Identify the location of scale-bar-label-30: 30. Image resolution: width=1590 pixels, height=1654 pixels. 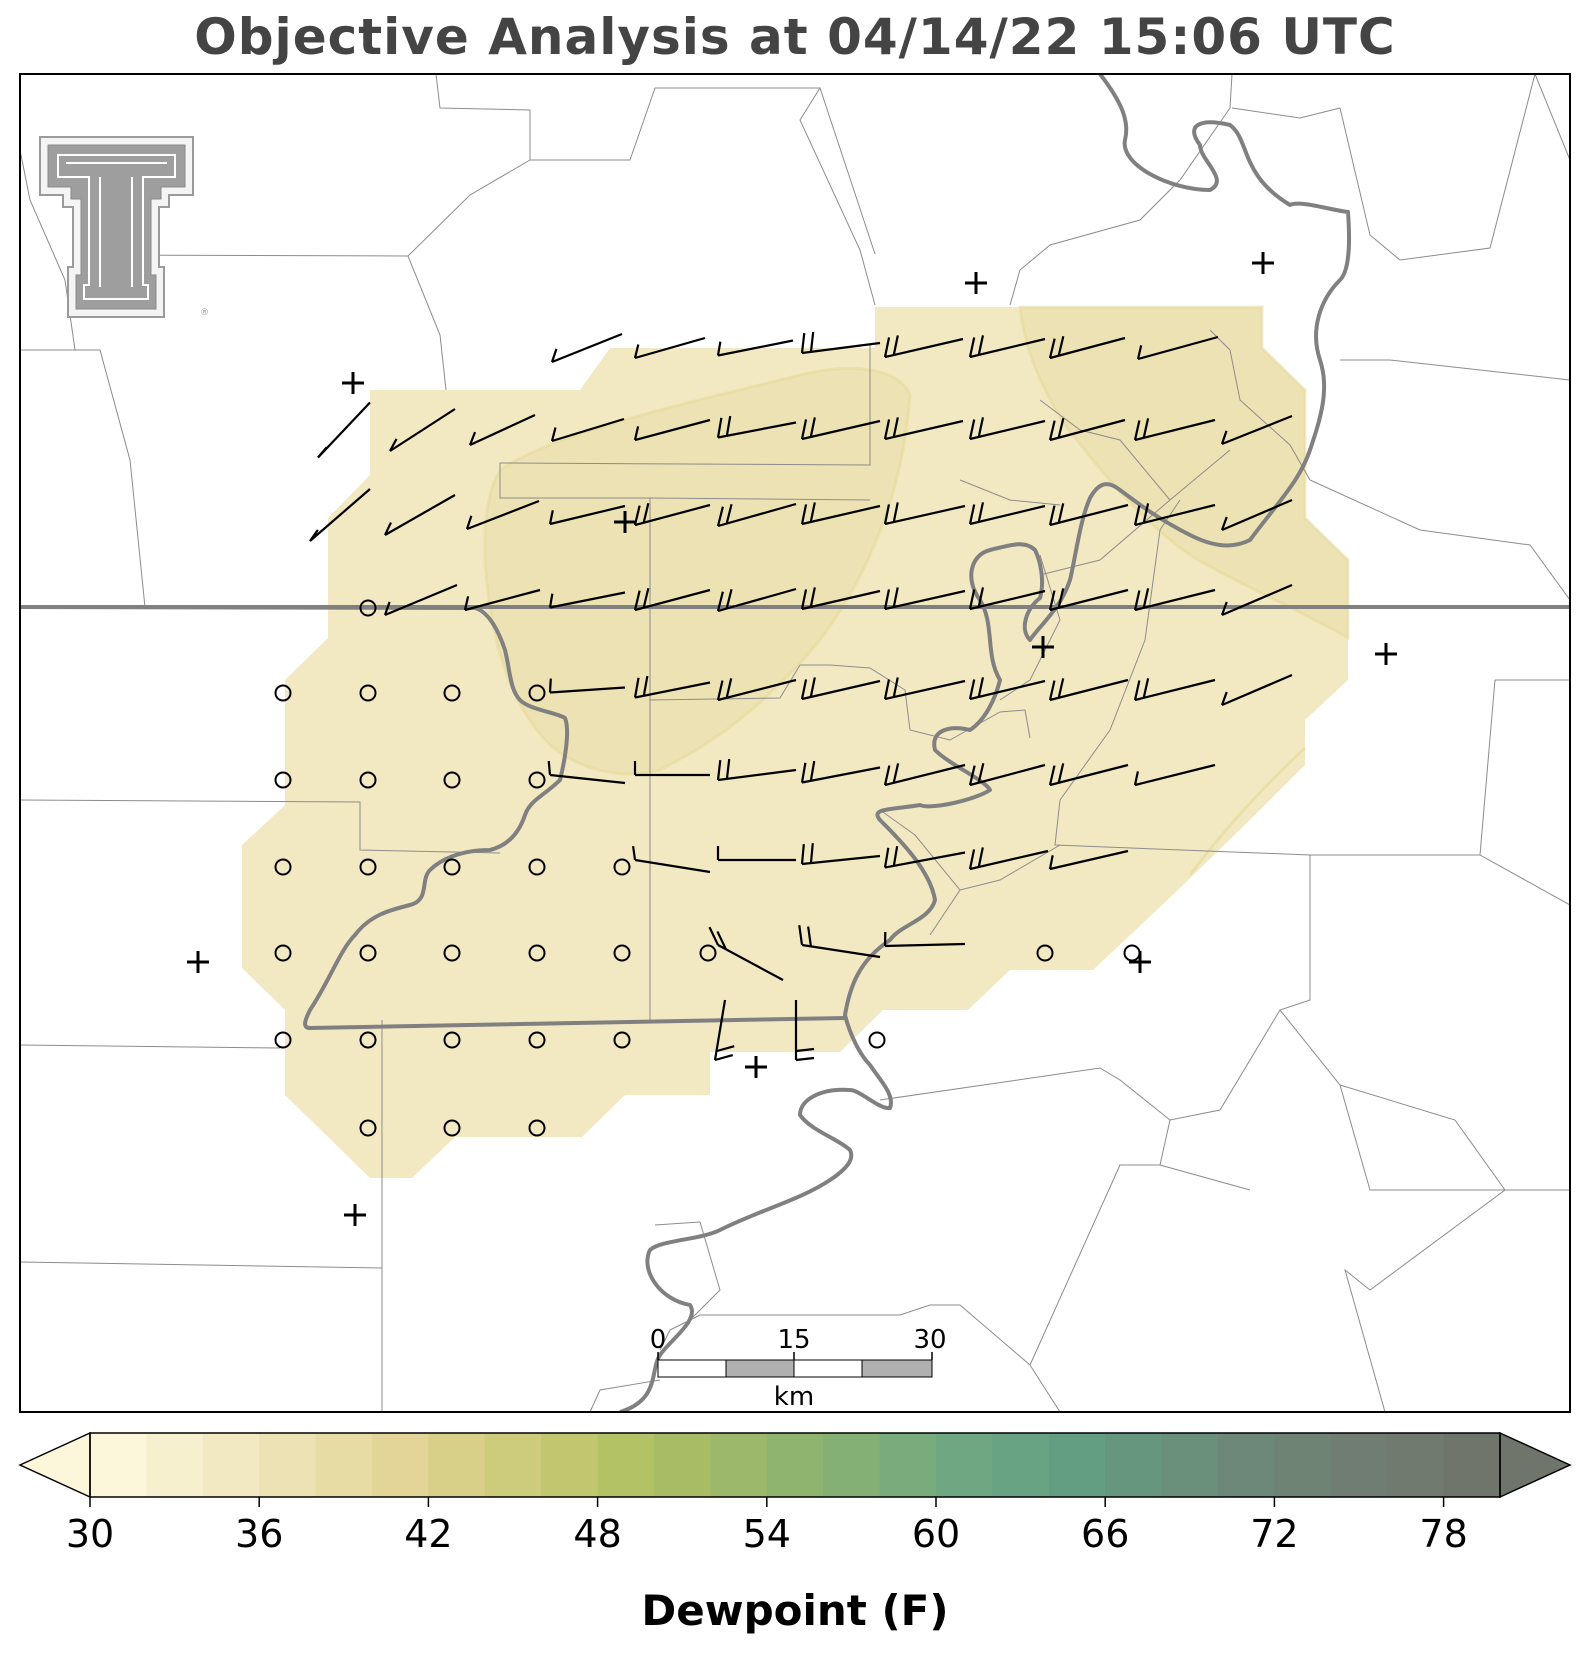
(929, 1340).